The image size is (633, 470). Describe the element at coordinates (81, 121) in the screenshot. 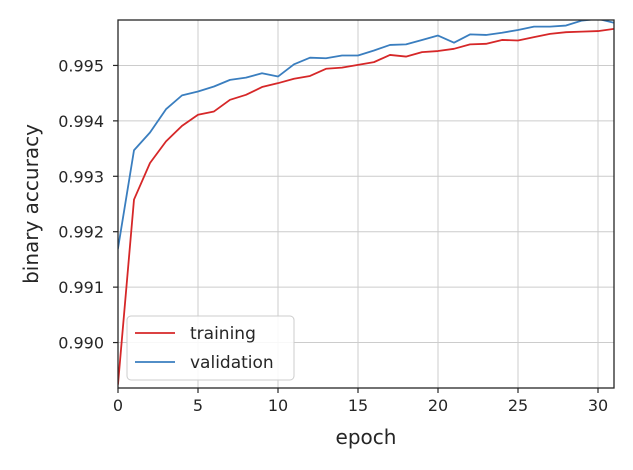

I see `y-tick-label: 0.994` at that location.